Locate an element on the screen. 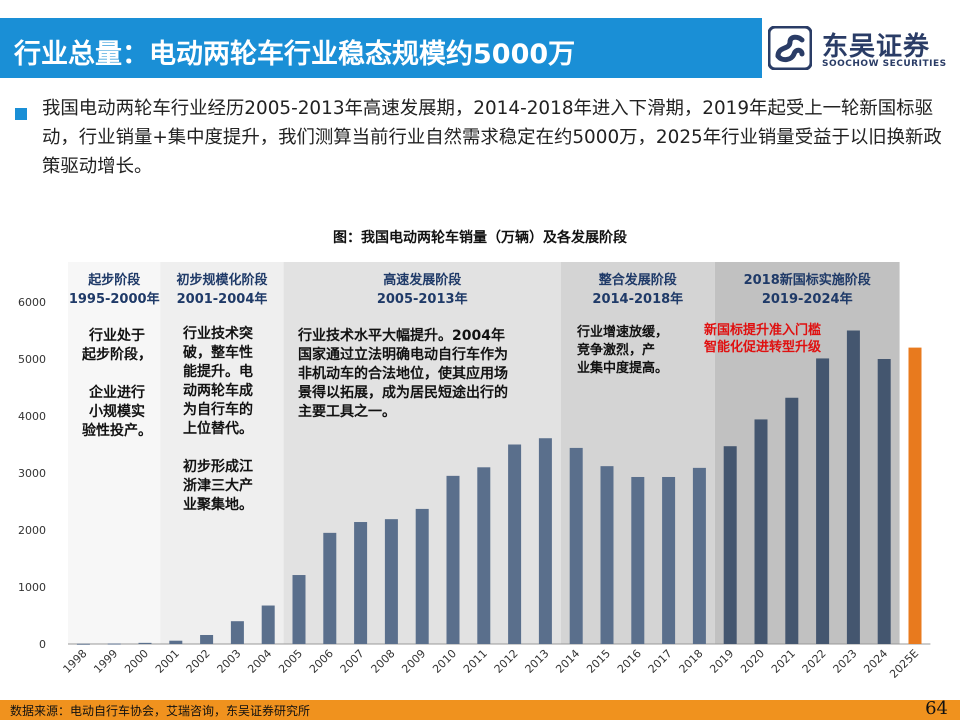  phase-title-0: 起步阶段 is located at coordinates (113, 280).